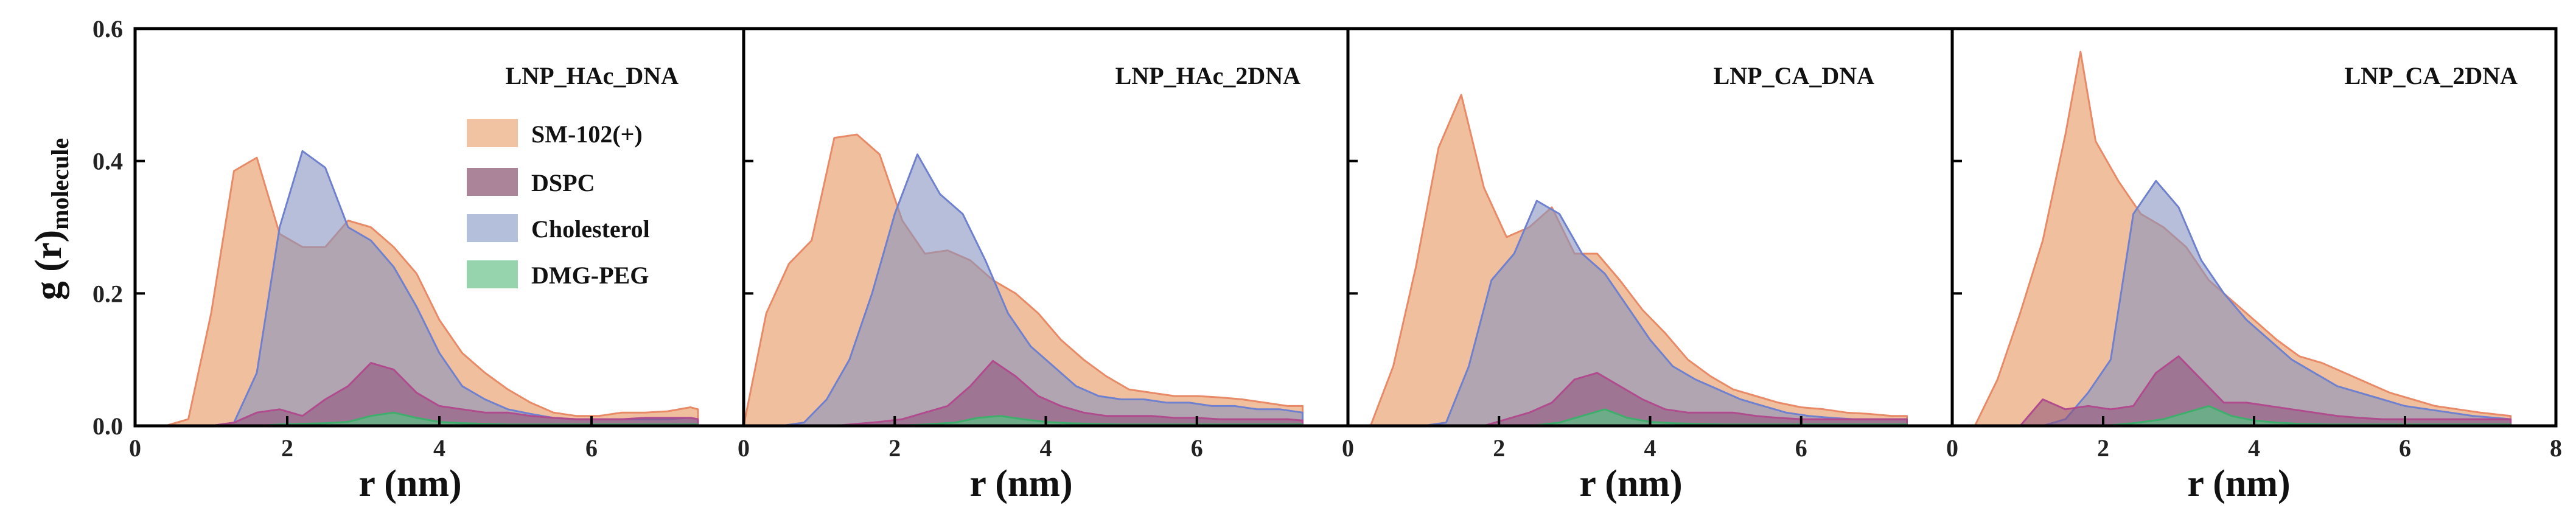 This screenshot has height=525, width=2576. Describe the element at coordinates (60, 184) in the screenshot. I see `y-axis-title-subscript: molecule` at that location.